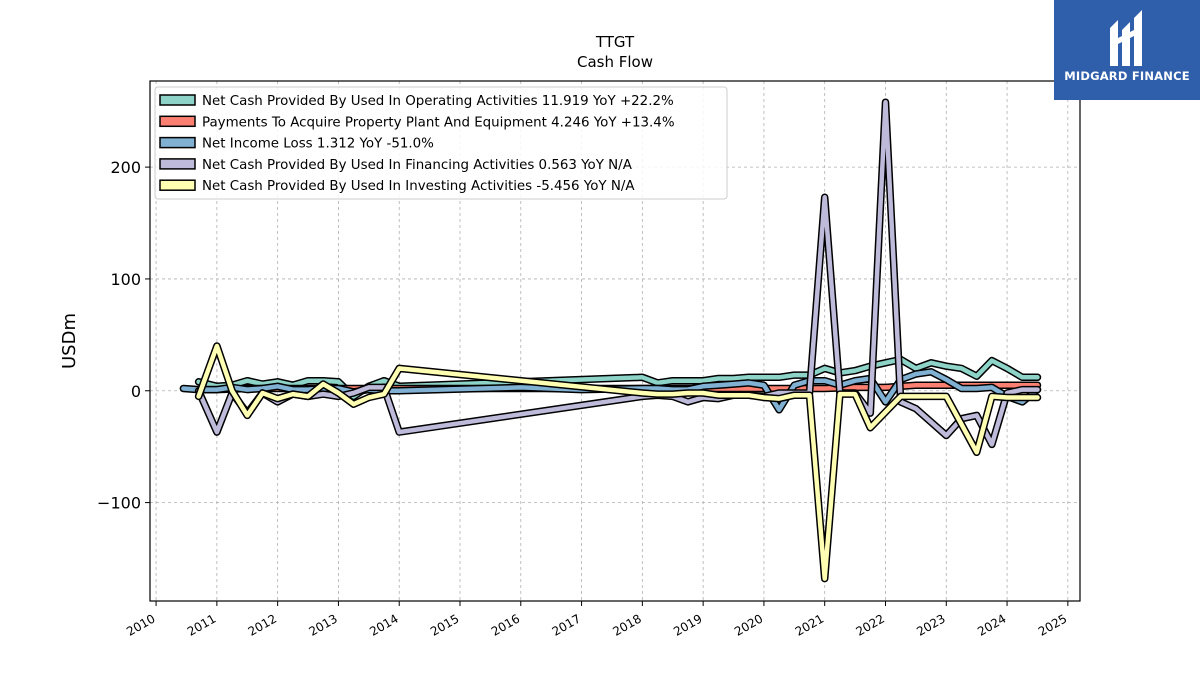 This screenshot has width=1200, height=675. Describe the element at coordinates (119, 503) in the screenshot. I see `y-tick-label: −100` at that location.